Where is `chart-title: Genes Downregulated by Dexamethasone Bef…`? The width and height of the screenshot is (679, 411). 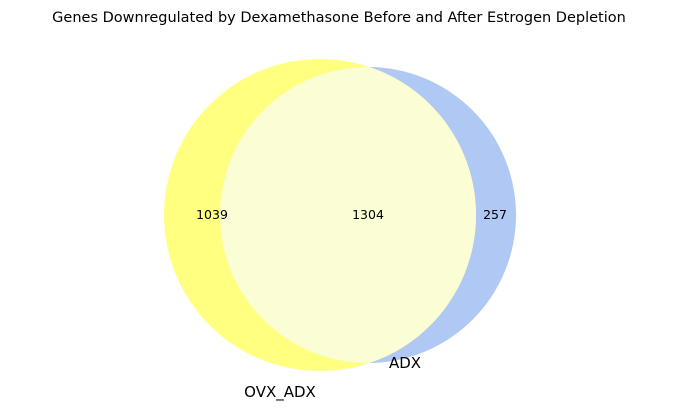
chart-title: Genes Downregulated by Dexamethasone Bef… is located at coordinates (339, 18).